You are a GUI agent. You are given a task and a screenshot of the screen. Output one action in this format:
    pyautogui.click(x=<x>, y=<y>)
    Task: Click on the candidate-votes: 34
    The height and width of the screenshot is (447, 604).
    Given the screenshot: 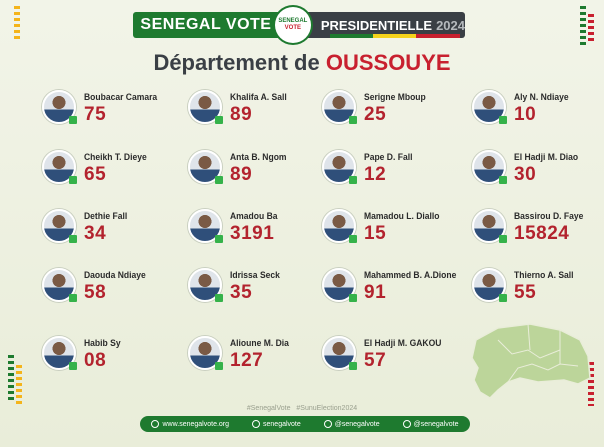 What is the action you would take?
    pyautogui.click(x=95, y=233)
    